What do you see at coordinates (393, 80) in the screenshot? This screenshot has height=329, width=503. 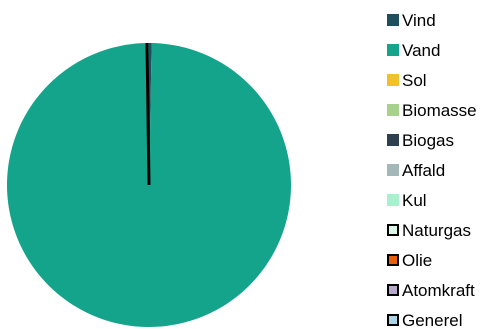 I see `legend-swatch-sol` at bounding box center [393, 80].